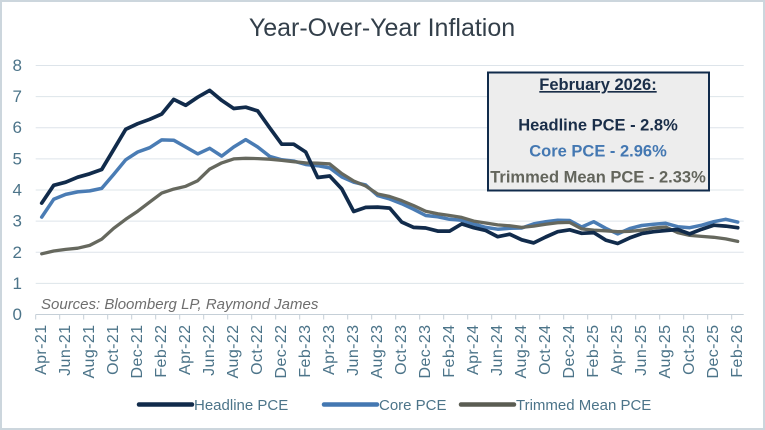  What do you see at coordinates (241, 405) in the screenshot?
I see `svg-text: Headline PCE` at bounding box center [241, 405].